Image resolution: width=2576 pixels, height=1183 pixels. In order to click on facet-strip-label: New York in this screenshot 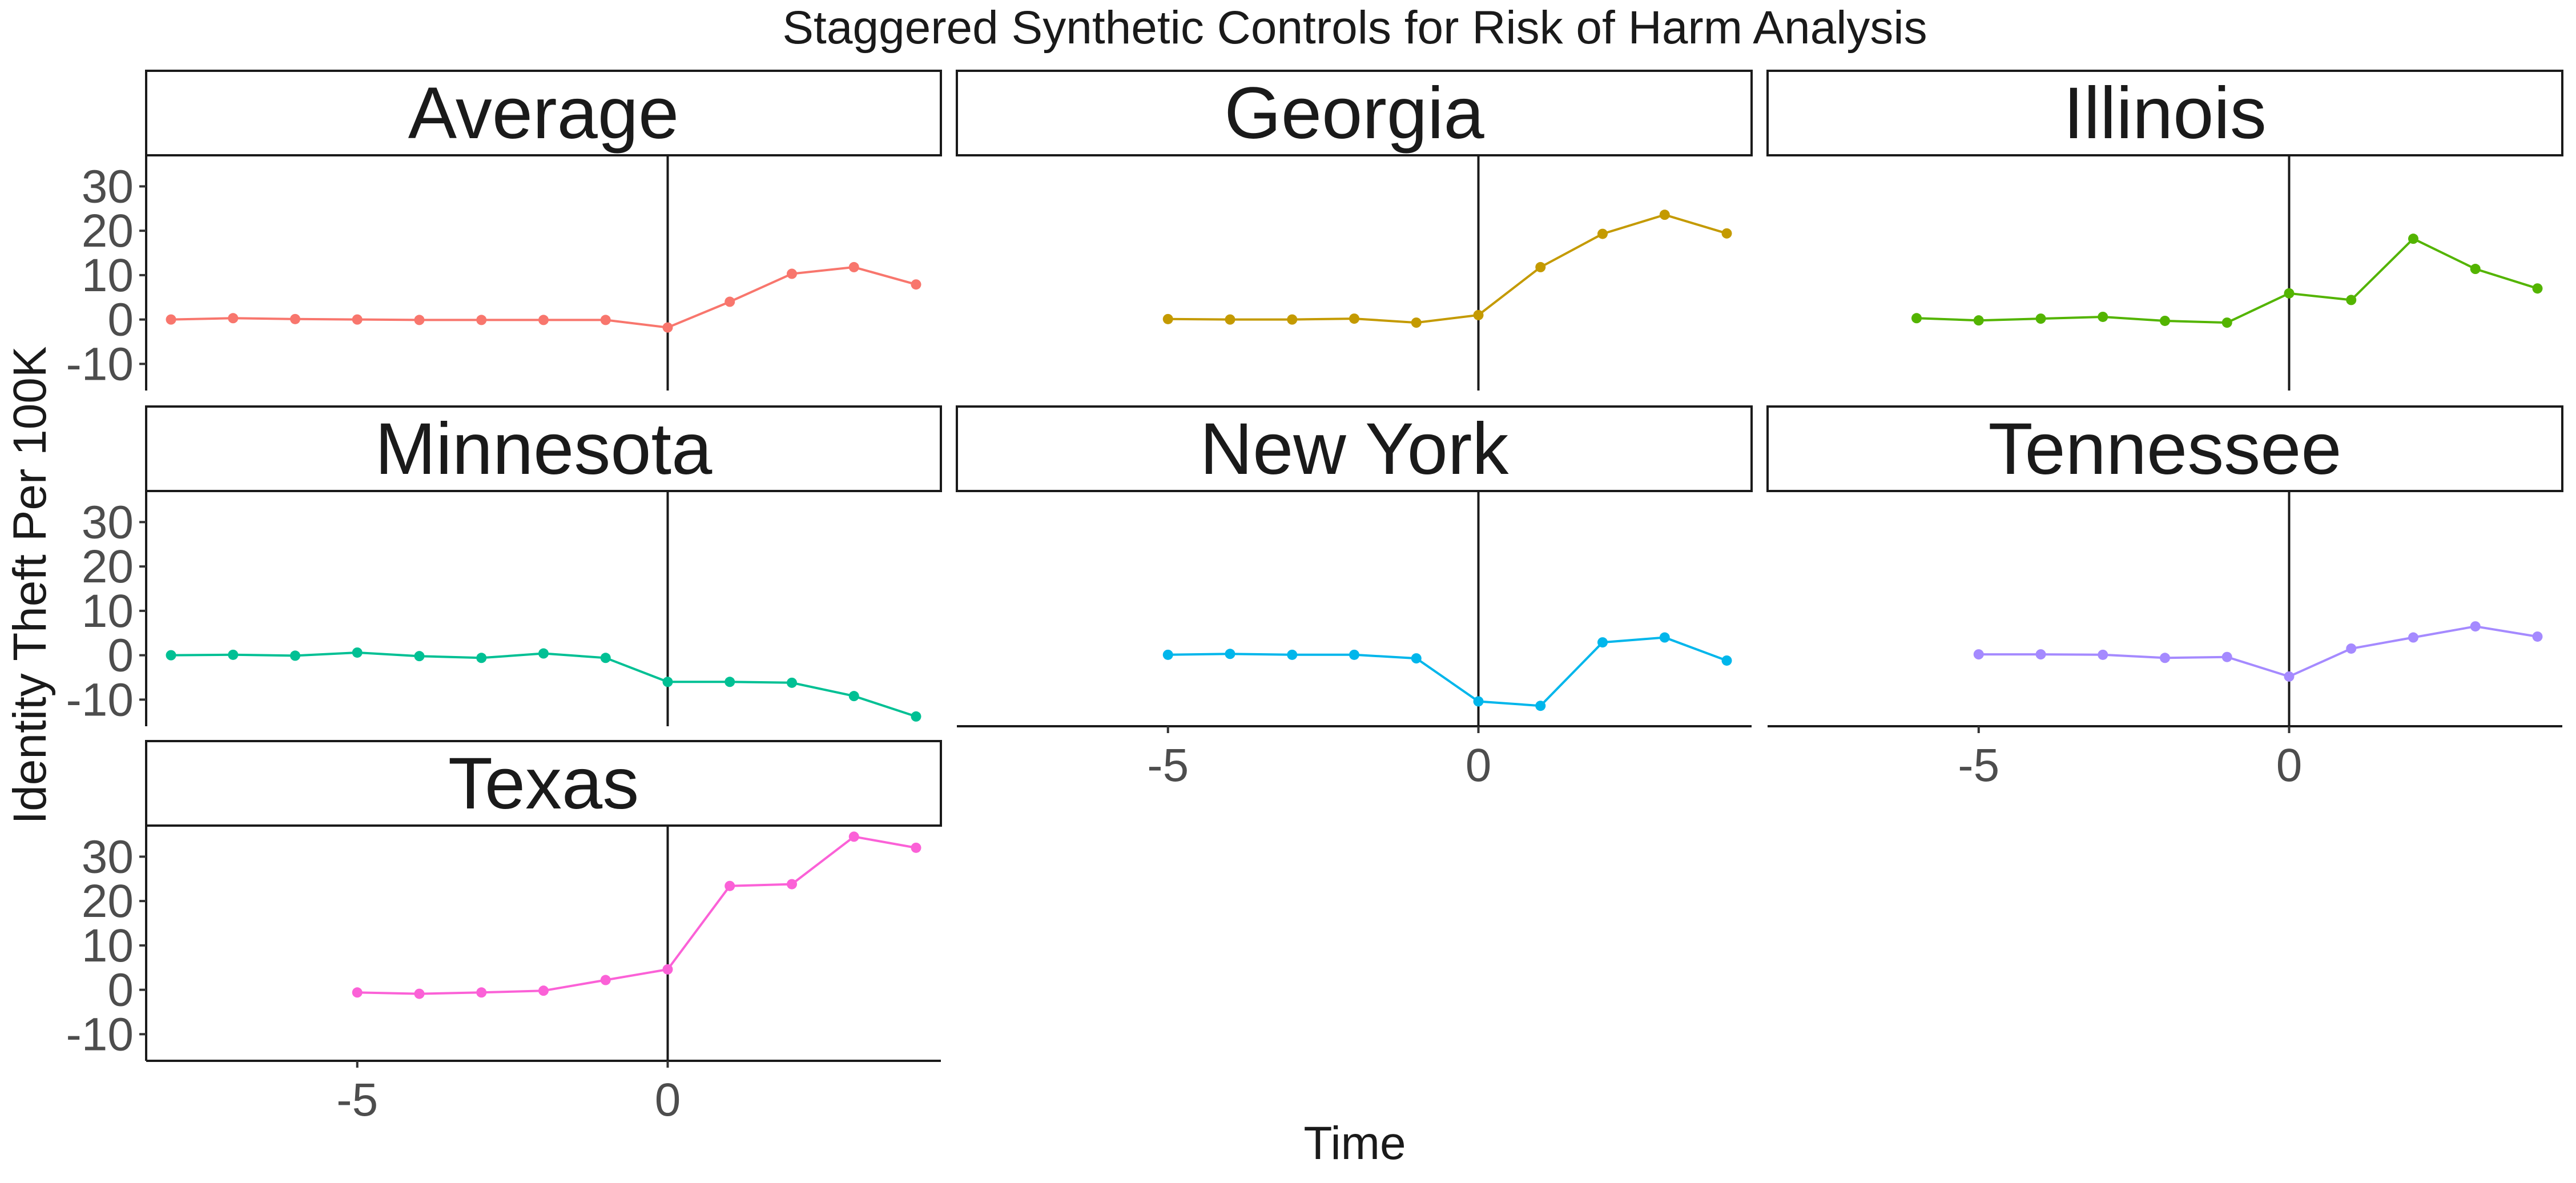, I will do `click(1355, 449)`.